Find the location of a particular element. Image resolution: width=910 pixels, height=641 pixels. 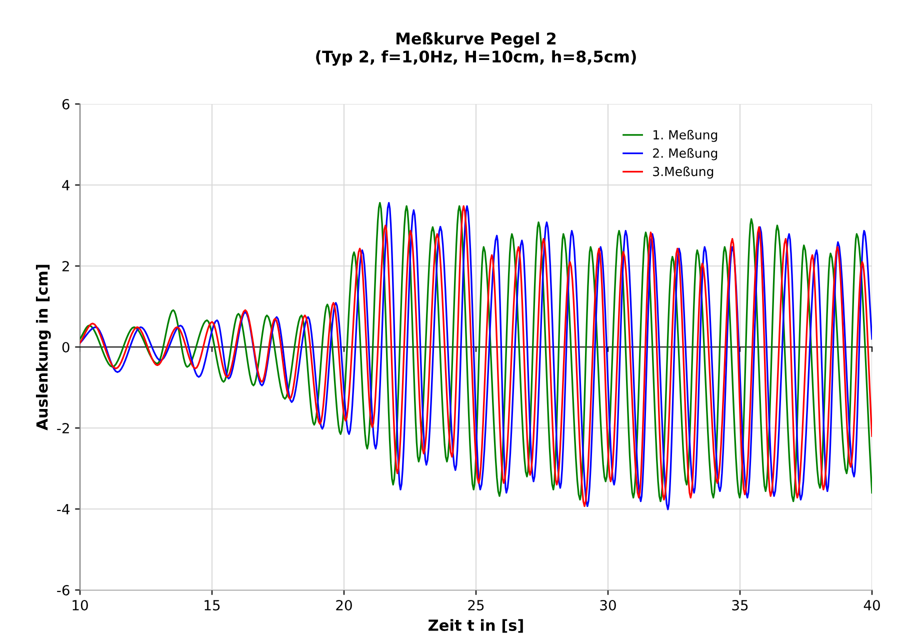

y-tick-label: 2 is located at coordinates (65, 266).